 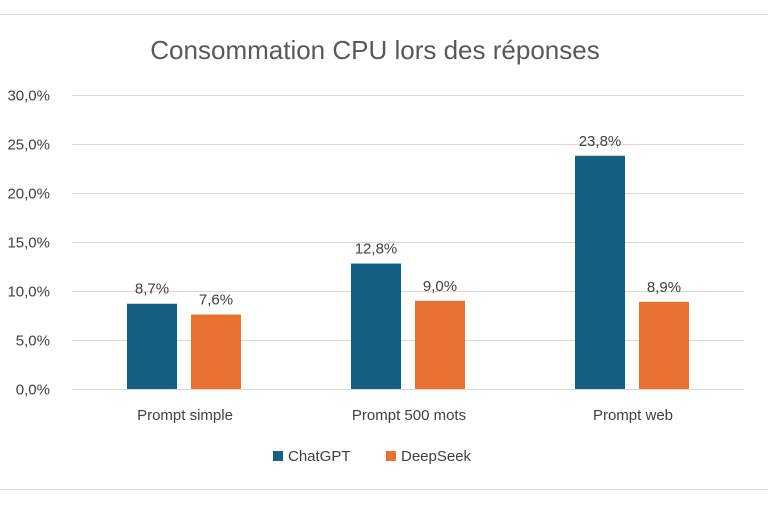 I want to click on x-category-label: Prompt web, so click(x=633, y=415).